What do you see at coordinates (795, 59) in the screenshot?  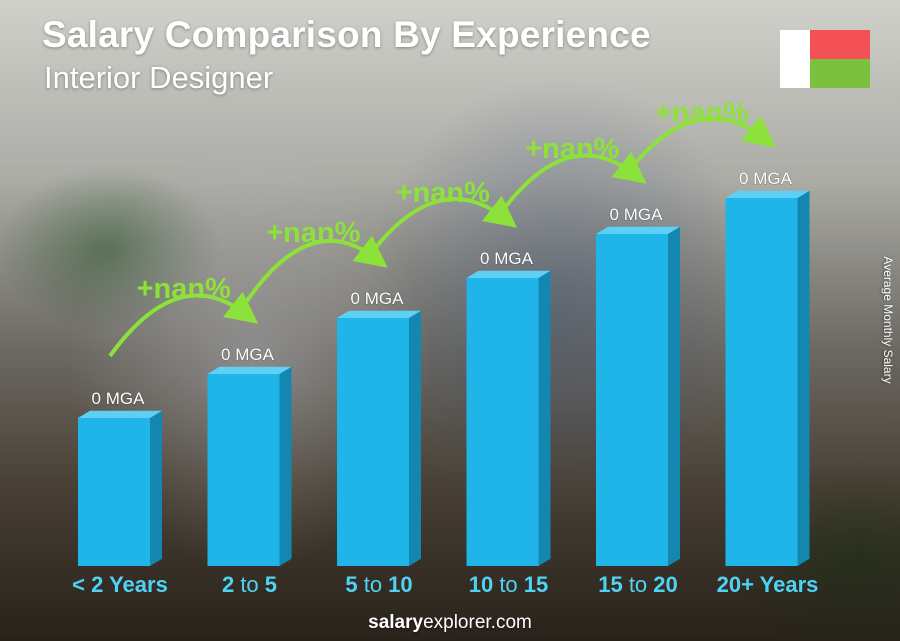 I see `flag-white-stripe` at bounding box center [795, 59].